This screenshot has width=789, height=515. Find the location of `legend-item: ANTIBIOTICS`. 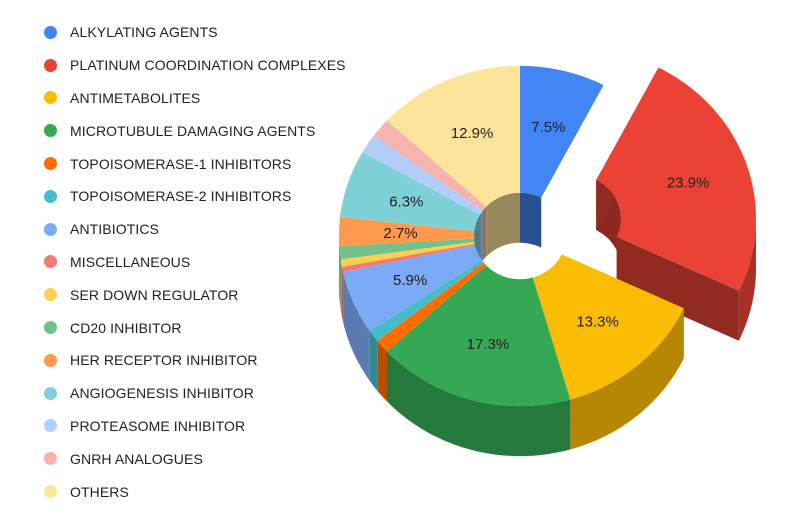

legend-item: ANTIBIOTICS is located at coordinates (194, 229).